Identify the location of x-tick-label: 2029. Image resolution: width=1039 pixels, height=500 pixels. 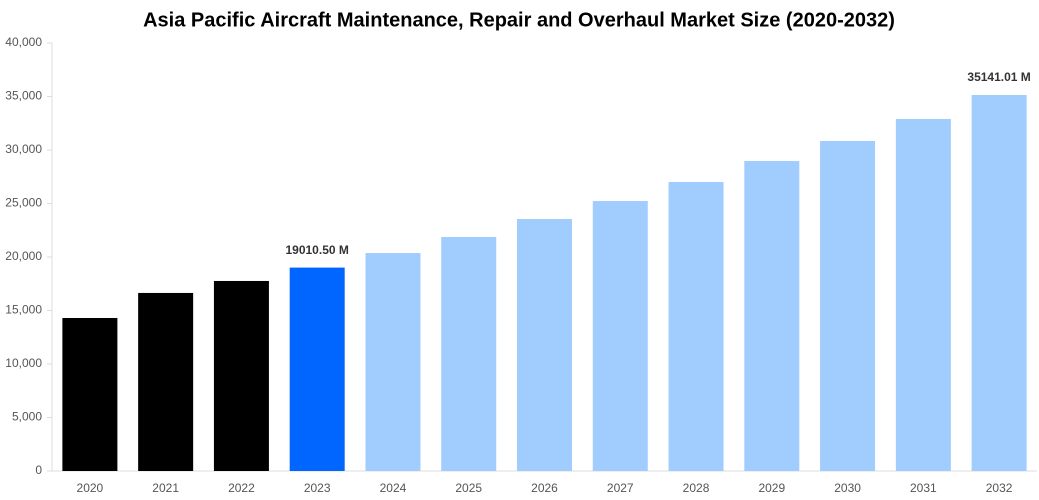
(771, 488).